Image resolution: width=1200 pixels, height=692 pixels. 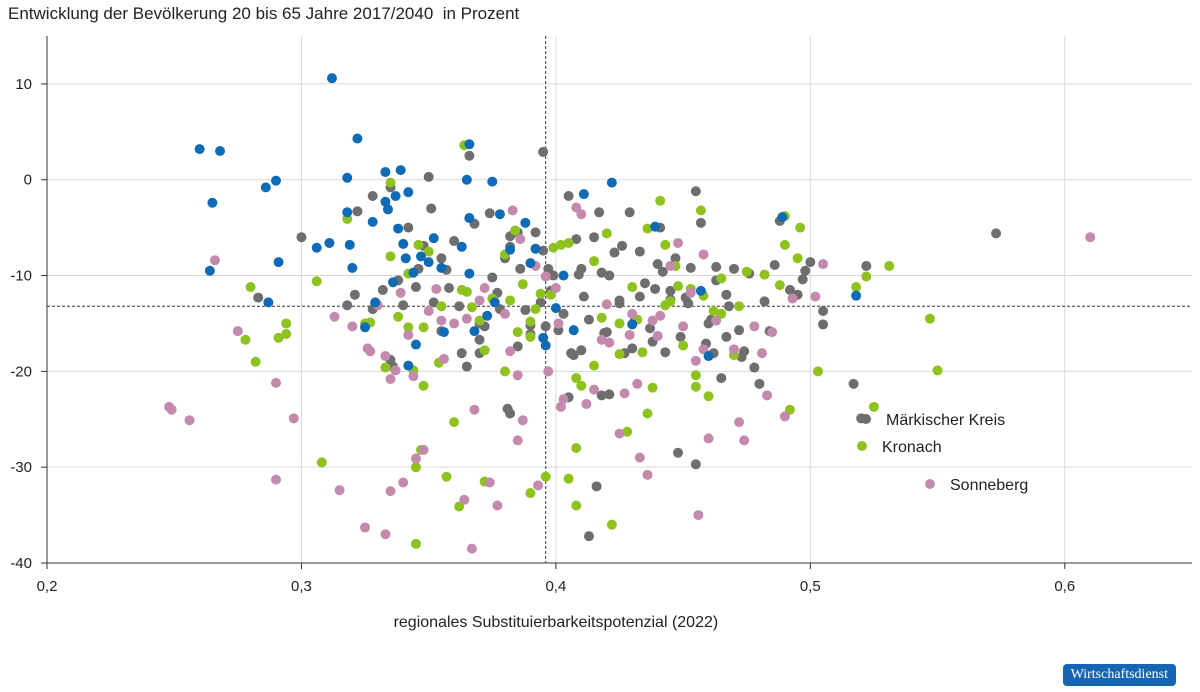 I want to click on legend-marker-m-rkischer-kreis, so click(x=866, y=419).